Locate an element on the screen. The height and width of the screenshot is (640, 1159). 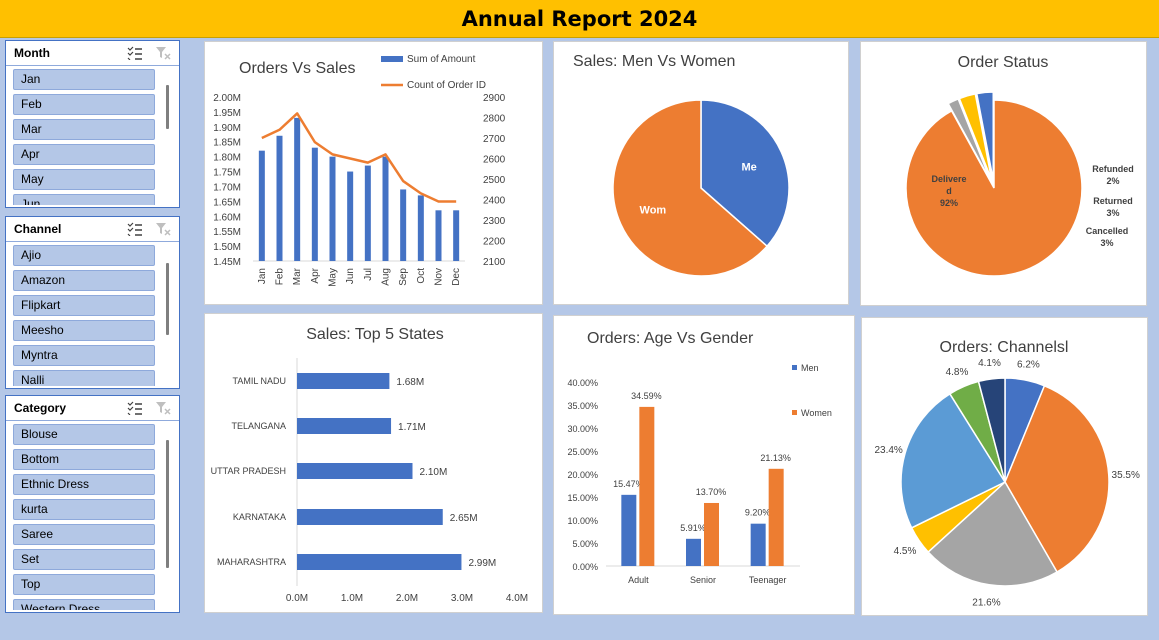
sales-men-women-chart: Sales: Men Vs Women Me Wom is located at coordinates (681, 165).